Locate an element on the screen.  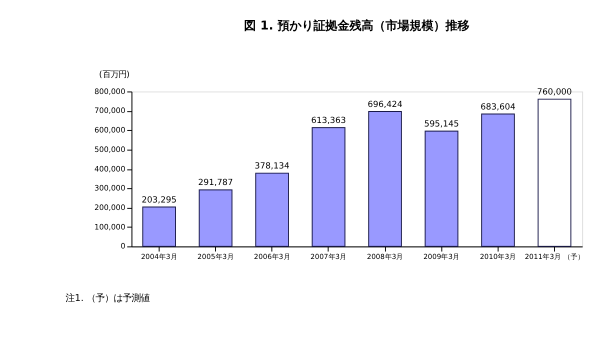
chart-title: 図 1. 預かり証拠金残高（市場規模）推移 is located at coordinates (357, 25).